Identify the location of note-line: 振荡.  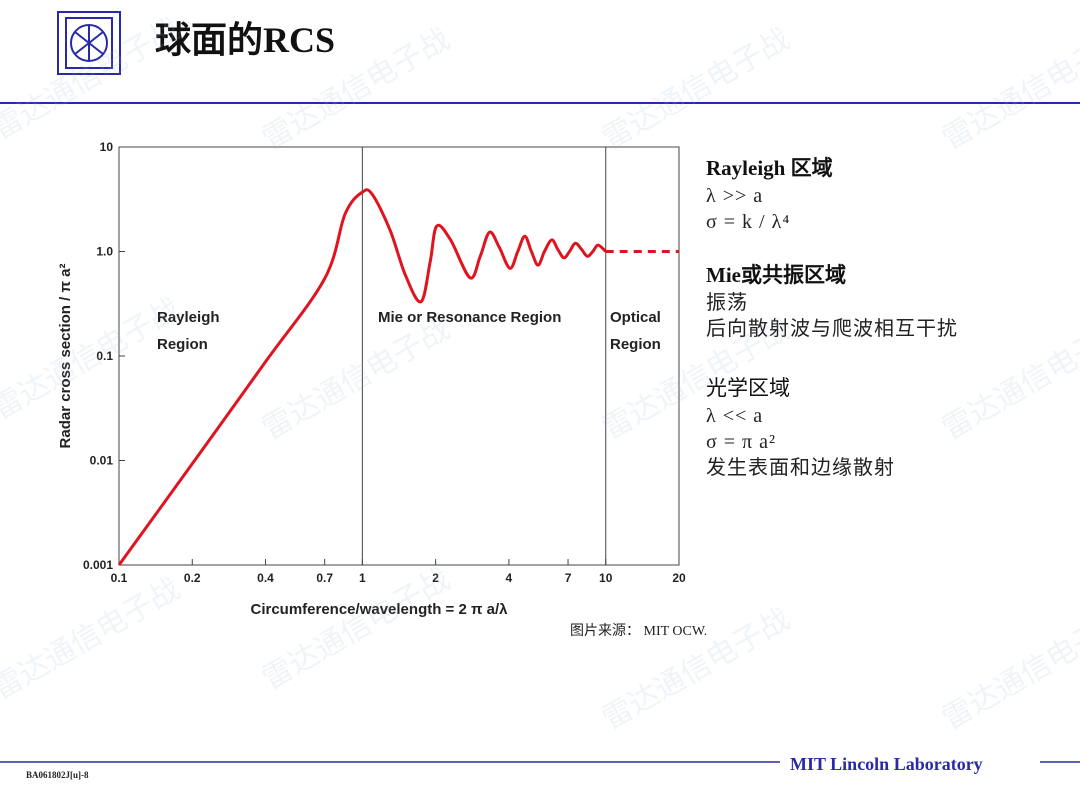
(727, 302).